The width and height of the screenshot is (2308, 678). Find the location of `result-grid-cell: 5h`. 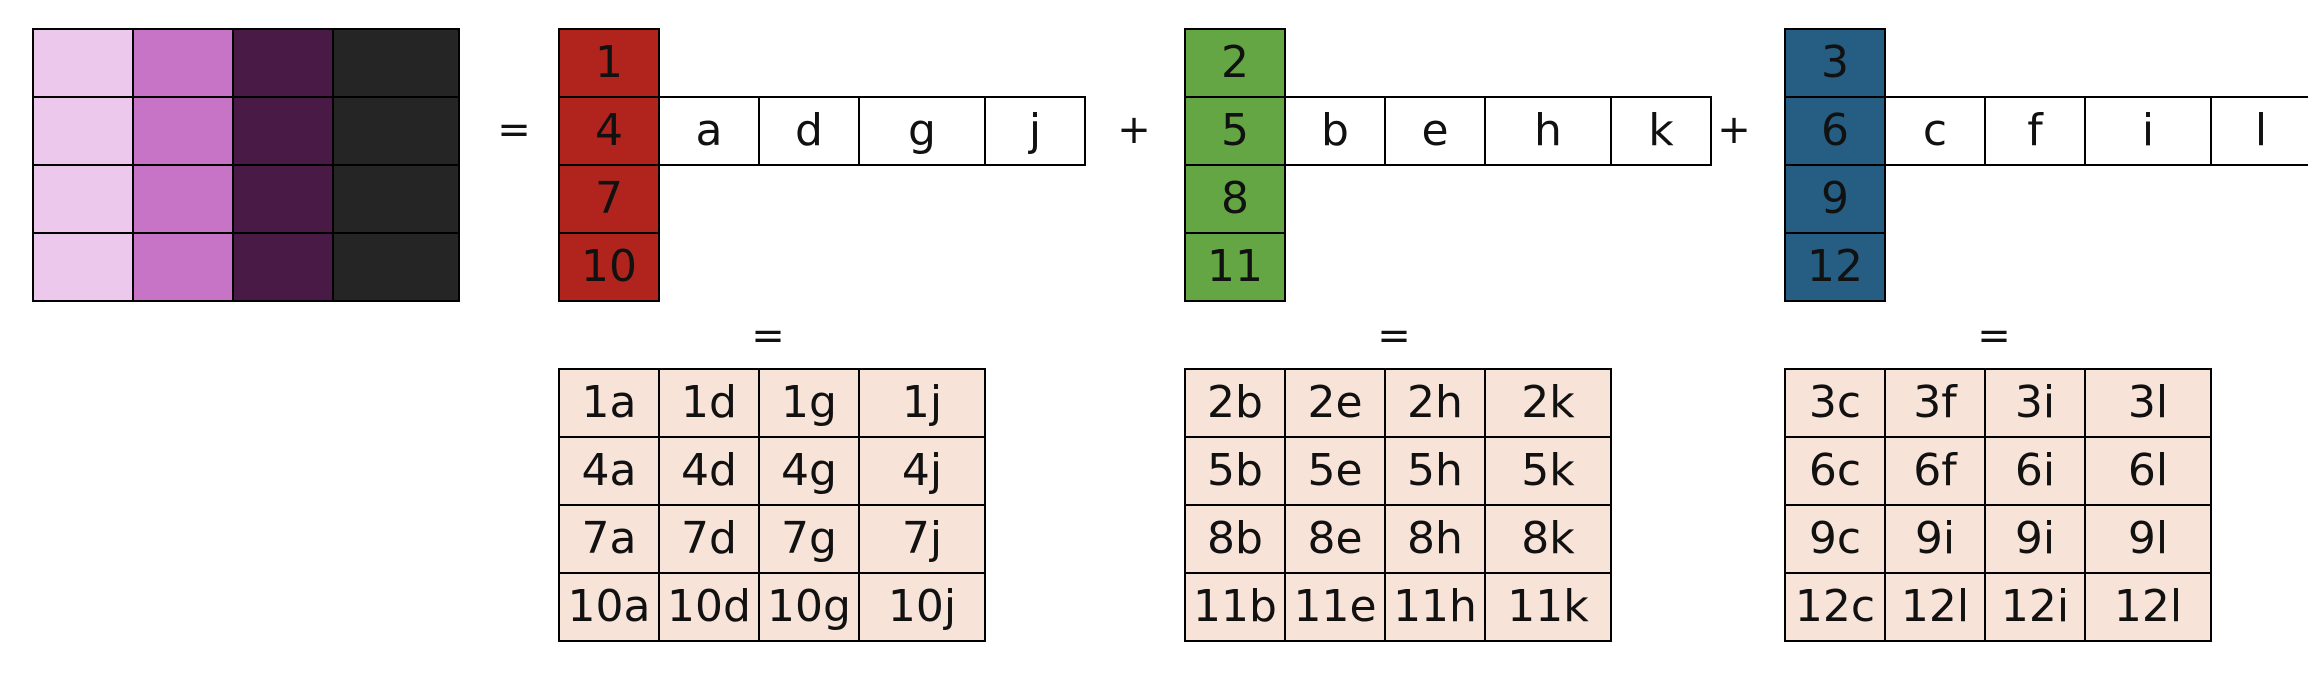

result-grid-cell: 5h is located at coordinates (1435, 471).